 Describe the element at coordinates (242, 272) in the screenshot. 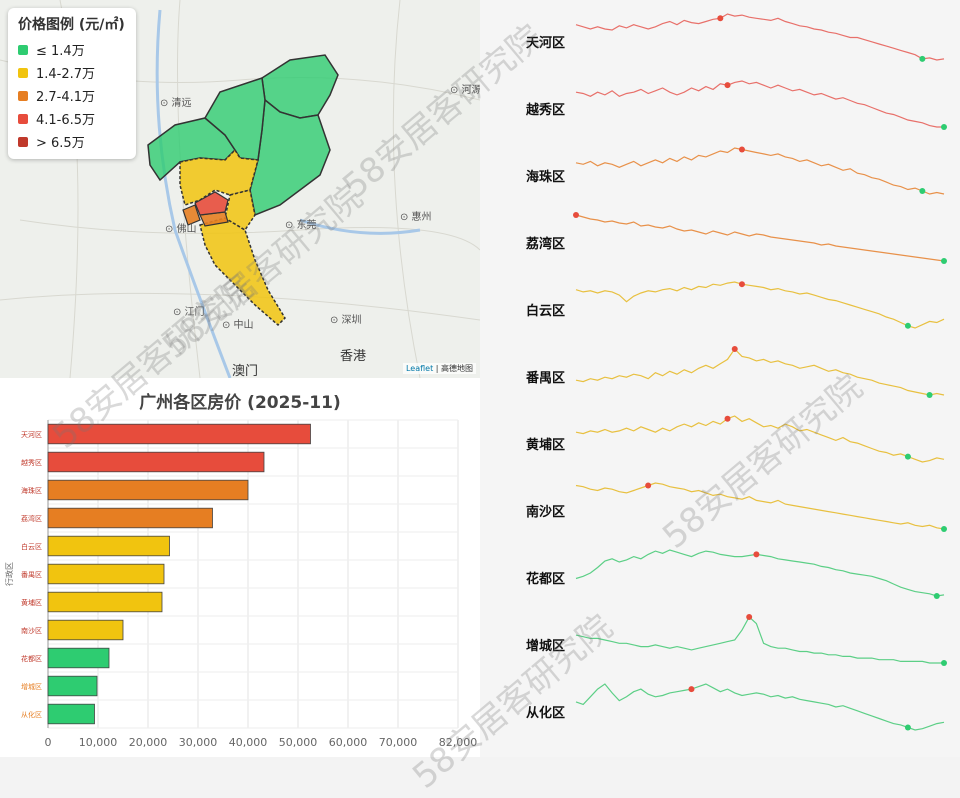

I see `district-panyu-nansha` at that location.